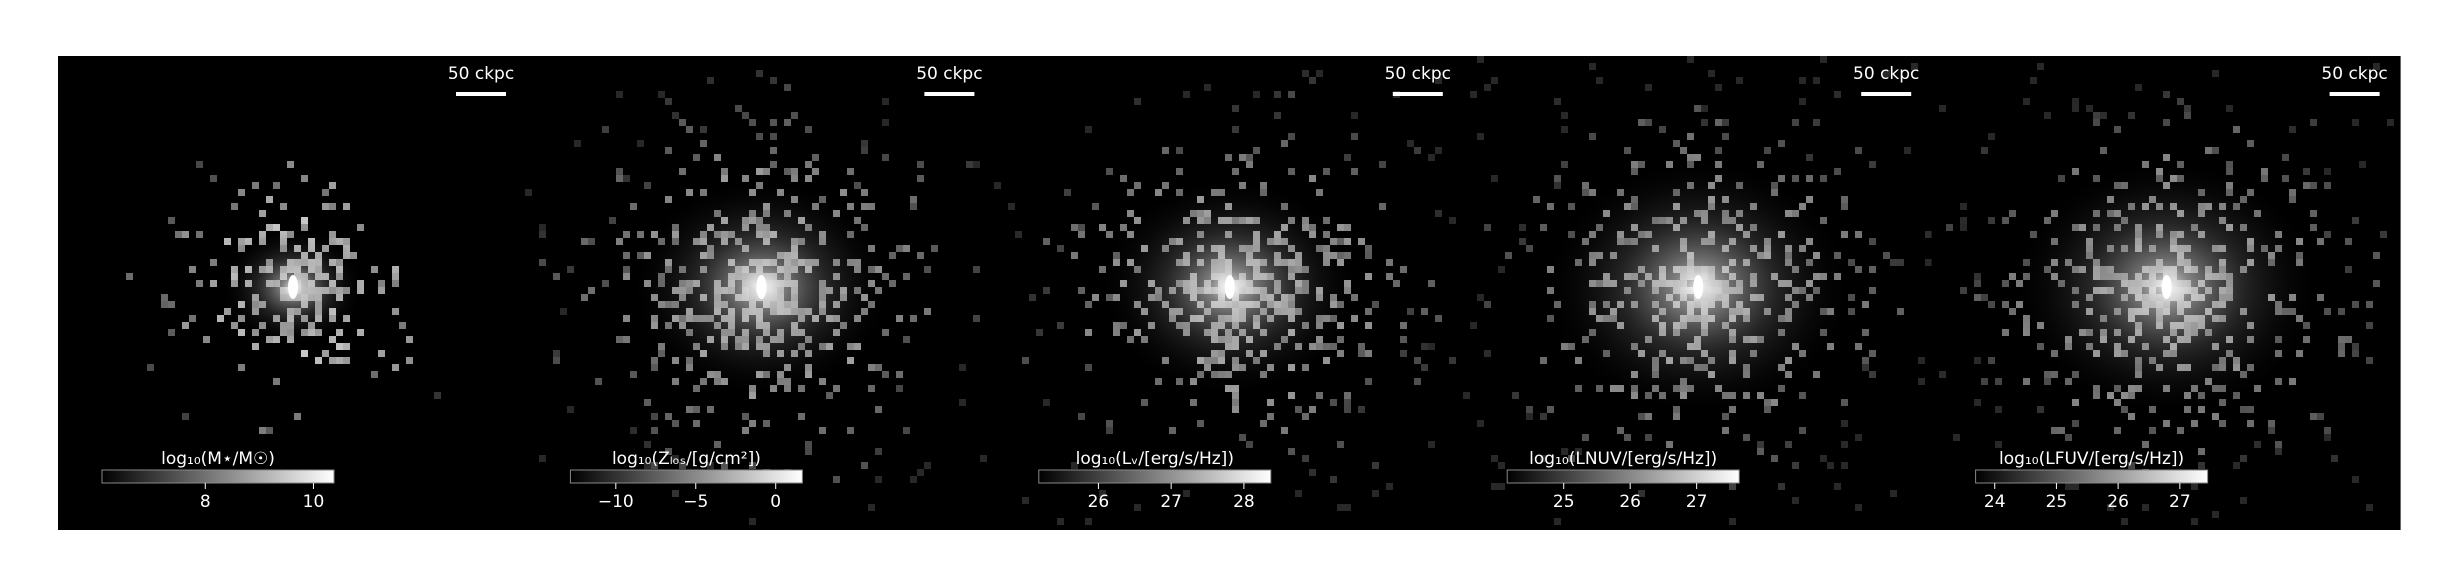 Image resolution: width=2444 pixels, height=584 pixels. What do you see at coordinates (1418, 74) in the screenshot?
I see `scalebar-label: 50 ckpc` at bounding box center [1418, 74].